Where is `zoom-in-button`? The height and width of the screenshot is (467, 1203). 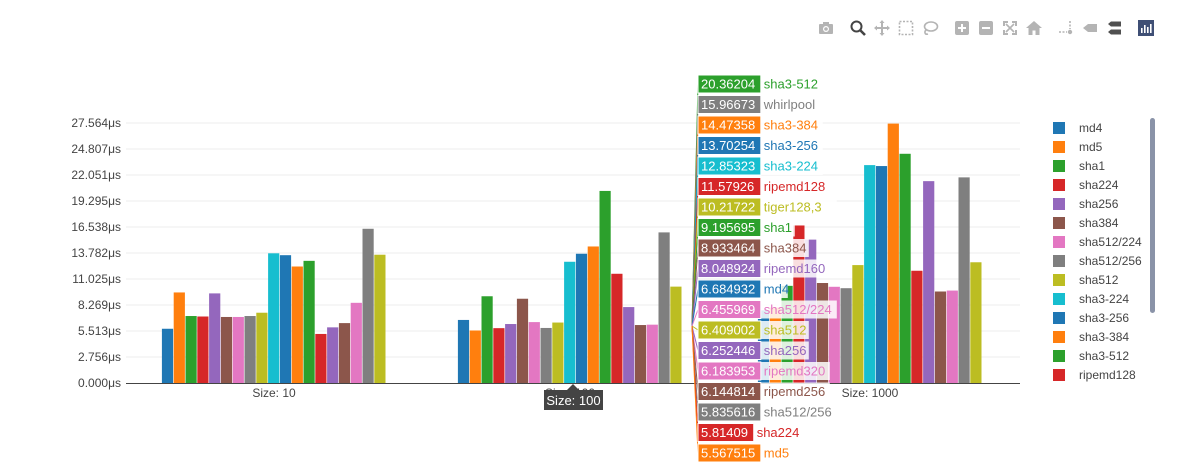 zoom-in-button is located at coordinates (962, 28).